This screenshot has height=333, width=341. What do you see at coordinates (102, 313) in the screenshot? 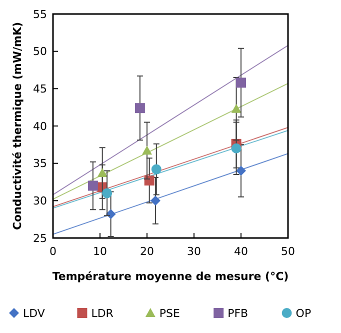
I see `legend-label: LDR` at bounding box center [102, 313].